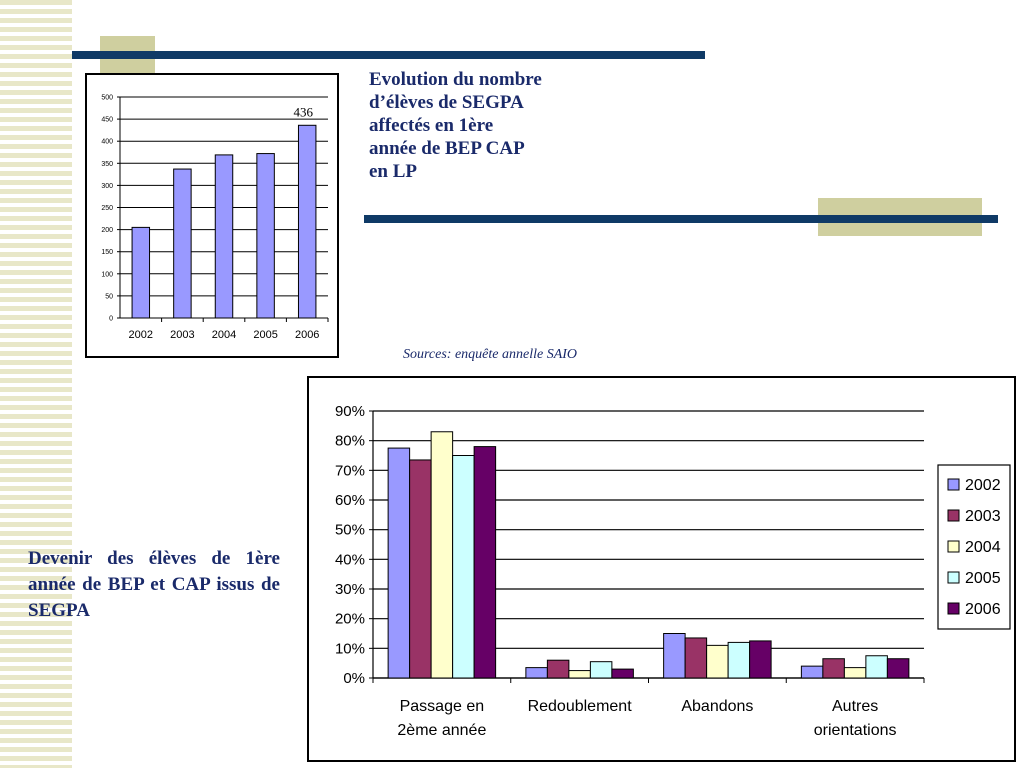 The width and height of the screenshot is (1024, 768). Describe the element at coordinates (141, 335) in the screenshot. I see `x-tick-label: 2002` at that location.